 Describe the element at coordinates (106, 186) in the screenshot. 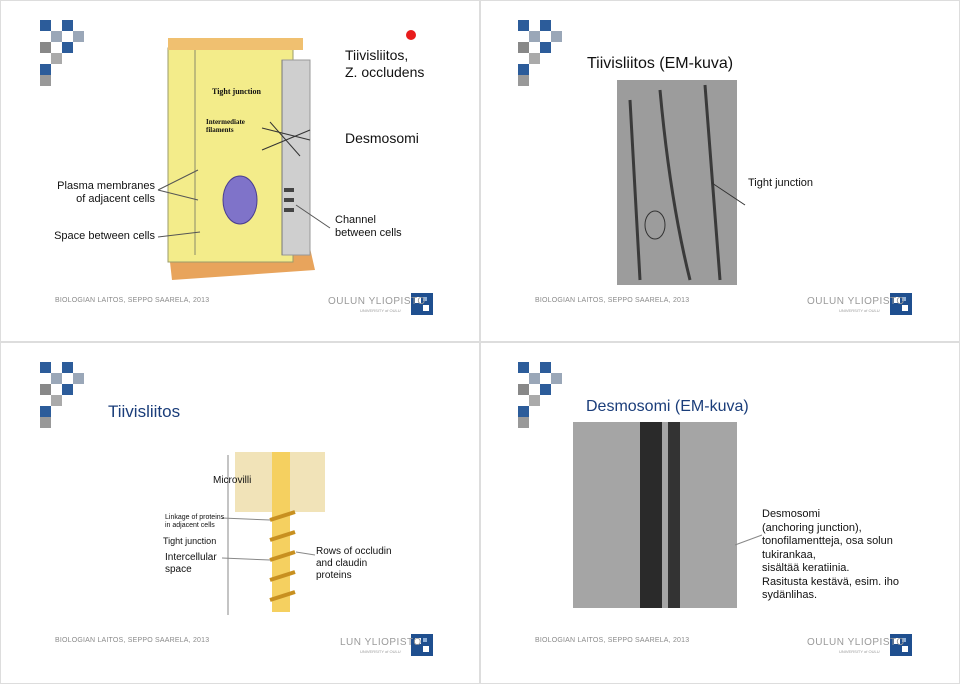

I see `text-line: Plasma membranes` at that location.